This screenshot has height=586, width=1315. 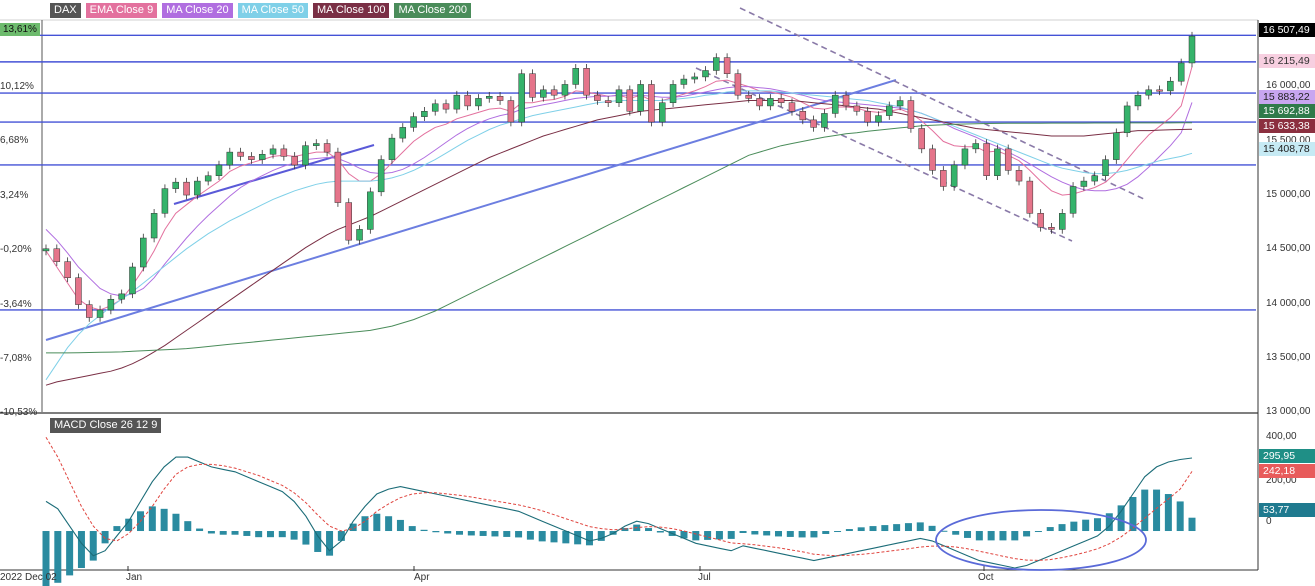 What do you see at coordinates (1287, 149) in the screenshot?
I see `price-tag-ma50: 15 408,78` at bounding box center [1287, 149].